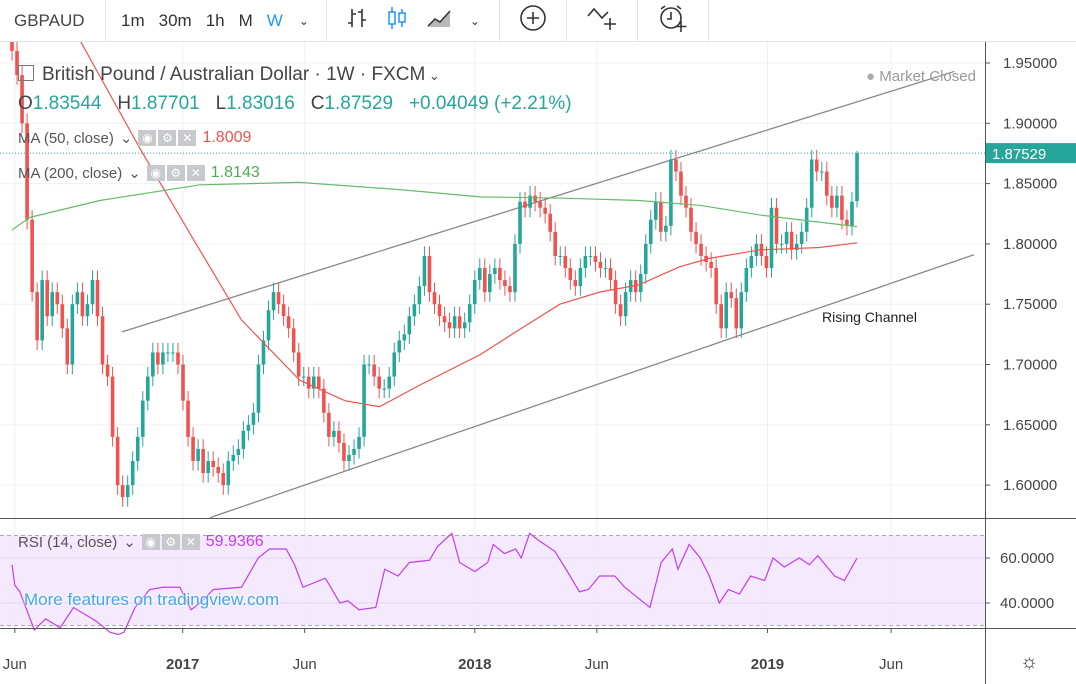 This screenshot has width=1076, height=684. What do you see at coordinates (152, 599) in the screenshot?
I see `tradingview-link: More features on tradingview.com` at bounding box center [152, 599].